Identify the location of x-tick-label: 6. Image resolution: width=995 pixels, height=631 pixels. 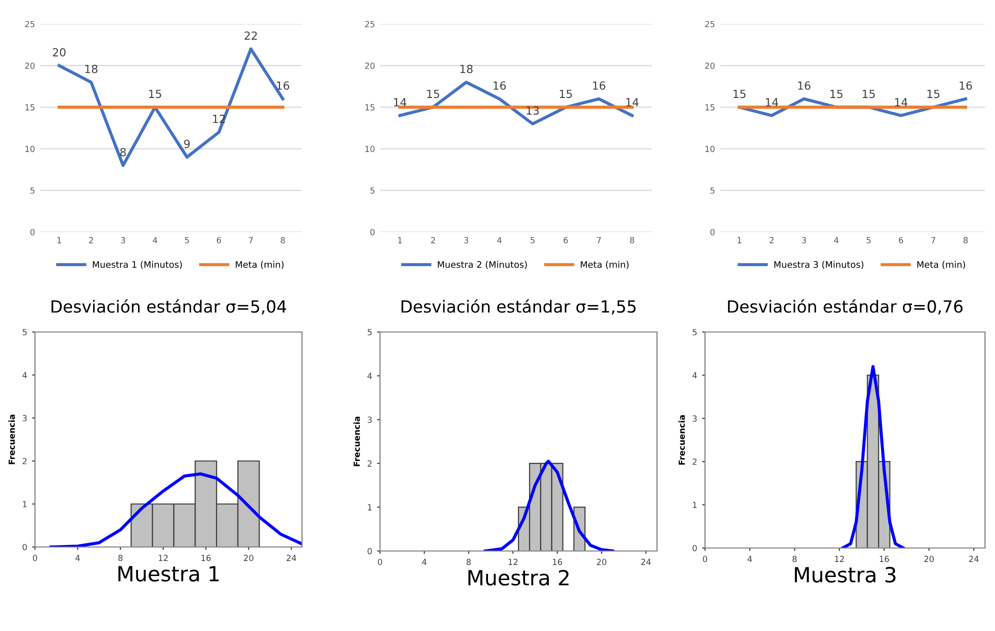
(219, 240).